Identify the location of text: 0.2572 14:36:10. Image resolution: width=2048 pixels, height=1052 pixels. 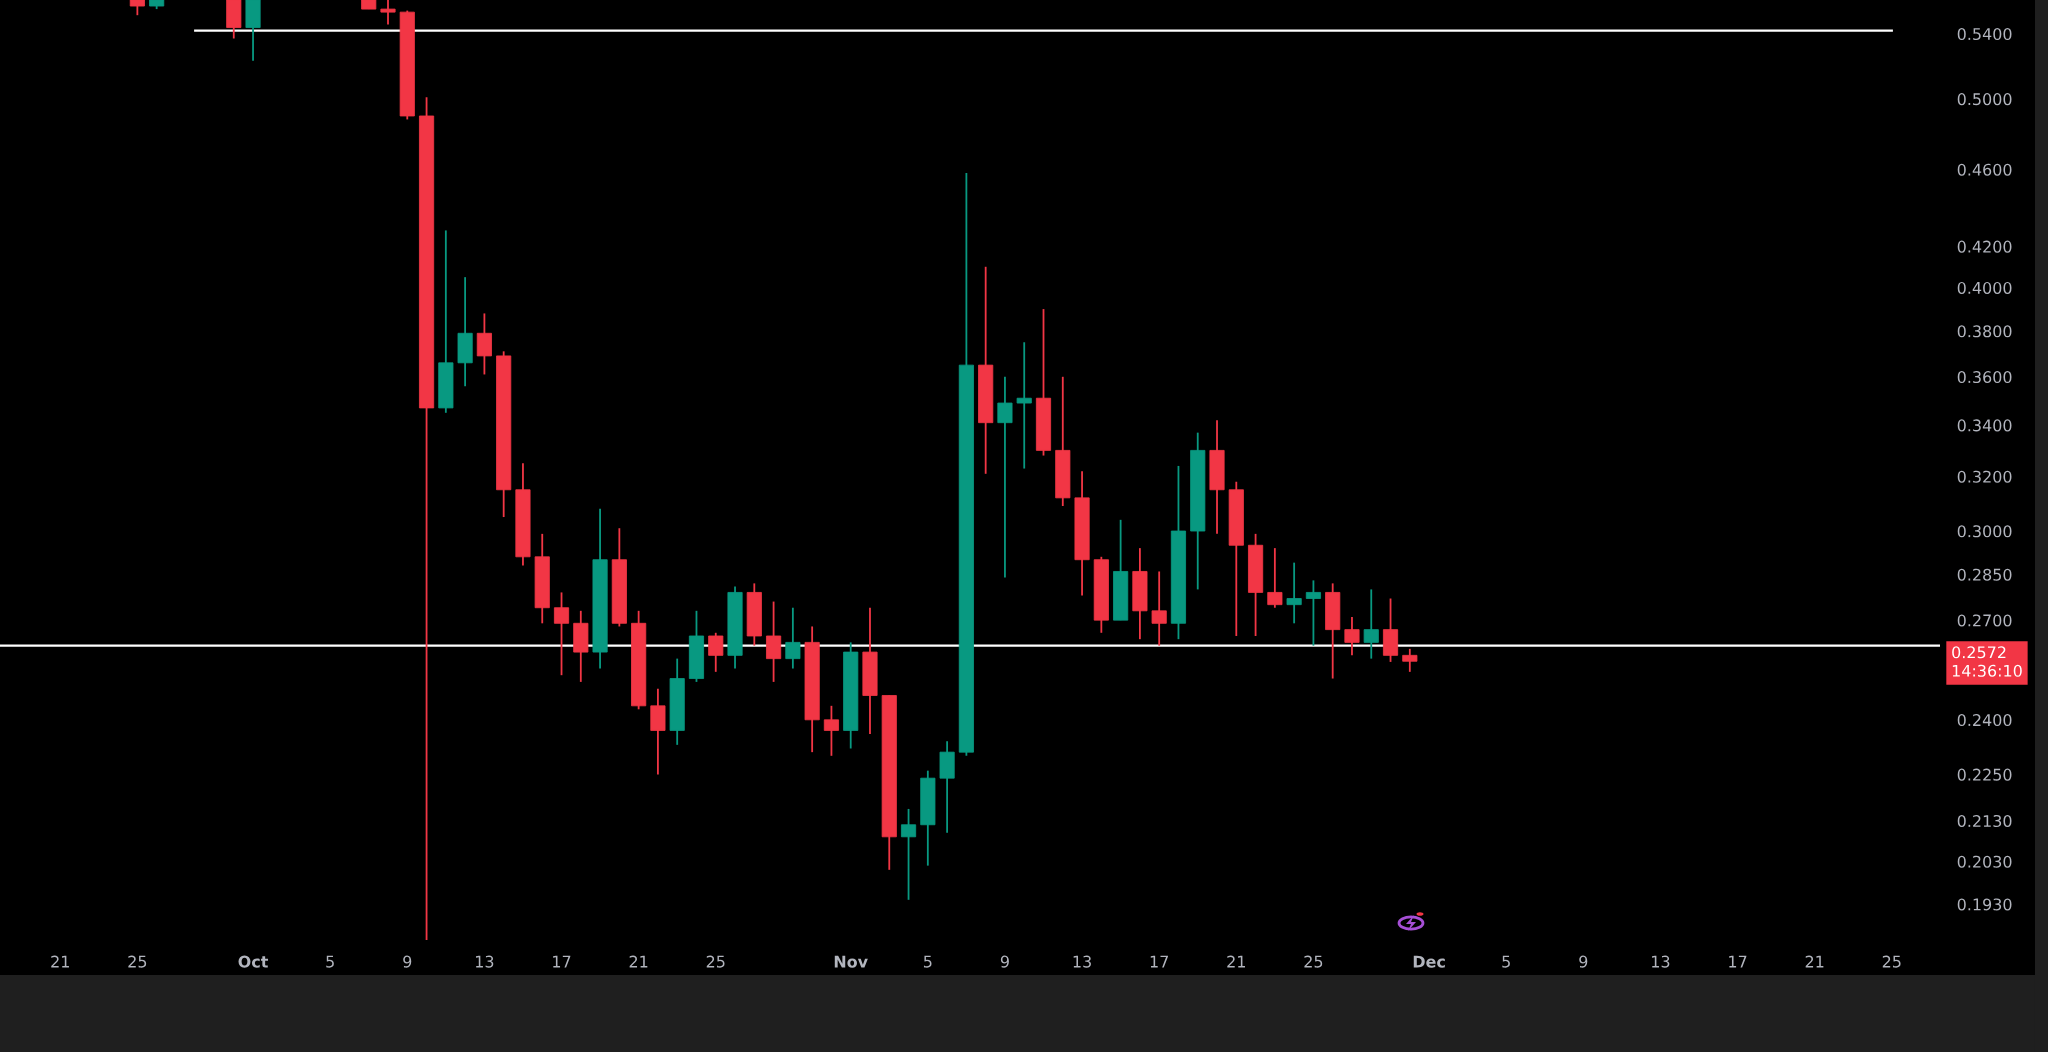
(1987, 661).